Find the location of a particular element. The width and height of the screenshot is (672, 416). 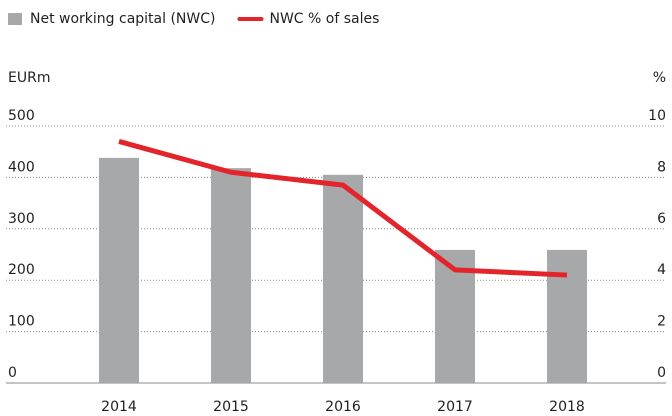

y-axis-label: EURm is located at coordinates (29, 78).